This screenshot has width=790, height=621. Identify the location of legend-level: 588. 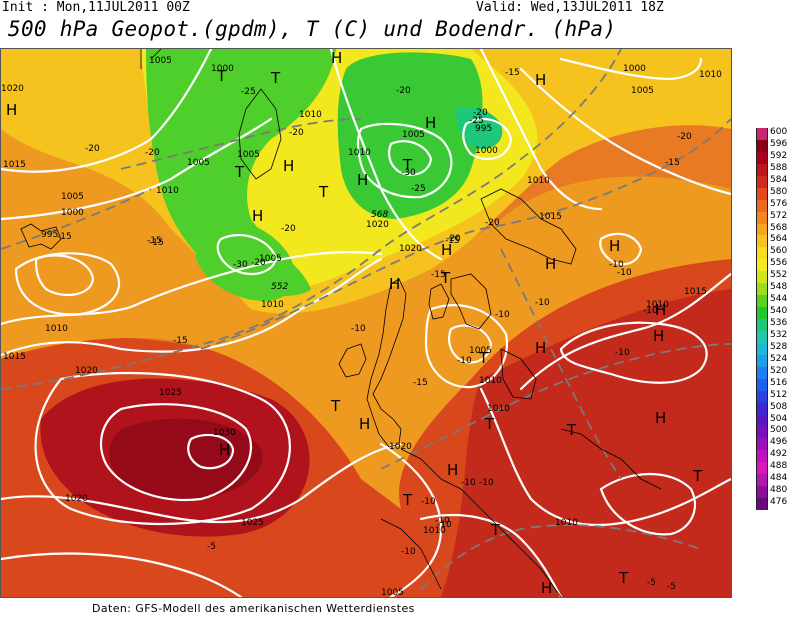
(779, 167).